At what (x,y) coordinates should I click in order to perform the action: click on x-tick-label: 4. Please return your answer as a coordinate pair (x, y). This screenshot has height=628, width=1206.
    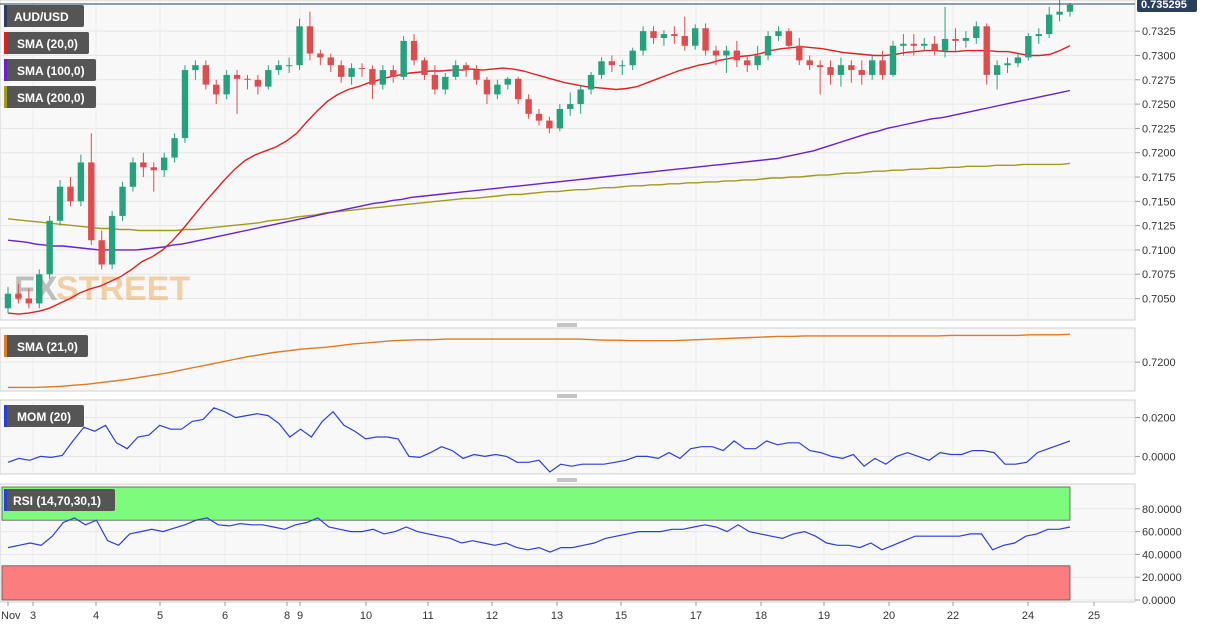
    Looking at the image, I should click on (96, 616).